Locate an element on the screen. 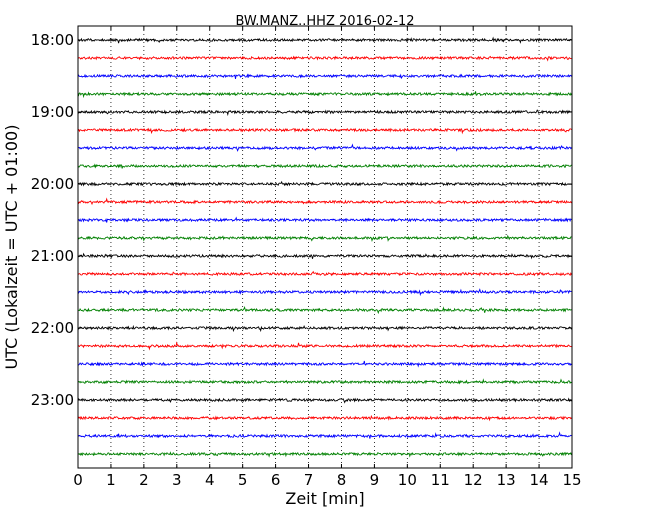 This screenshot has height=520, width=650. y-tick-label: 22:00 is located at coordinates (52, 328).